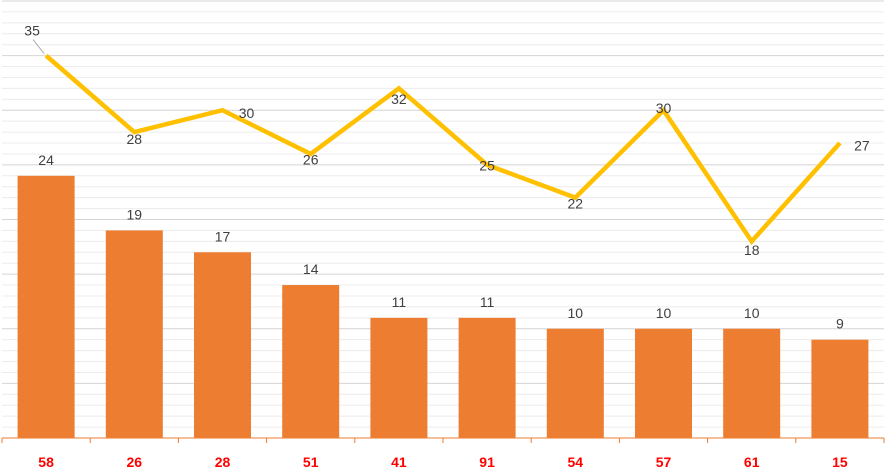 This screenshot has height=475, width=889. What do you see at coordinates (311, 160) in the screenshot?
I see `line-data-label: 26` at bounding box center [311, 160].